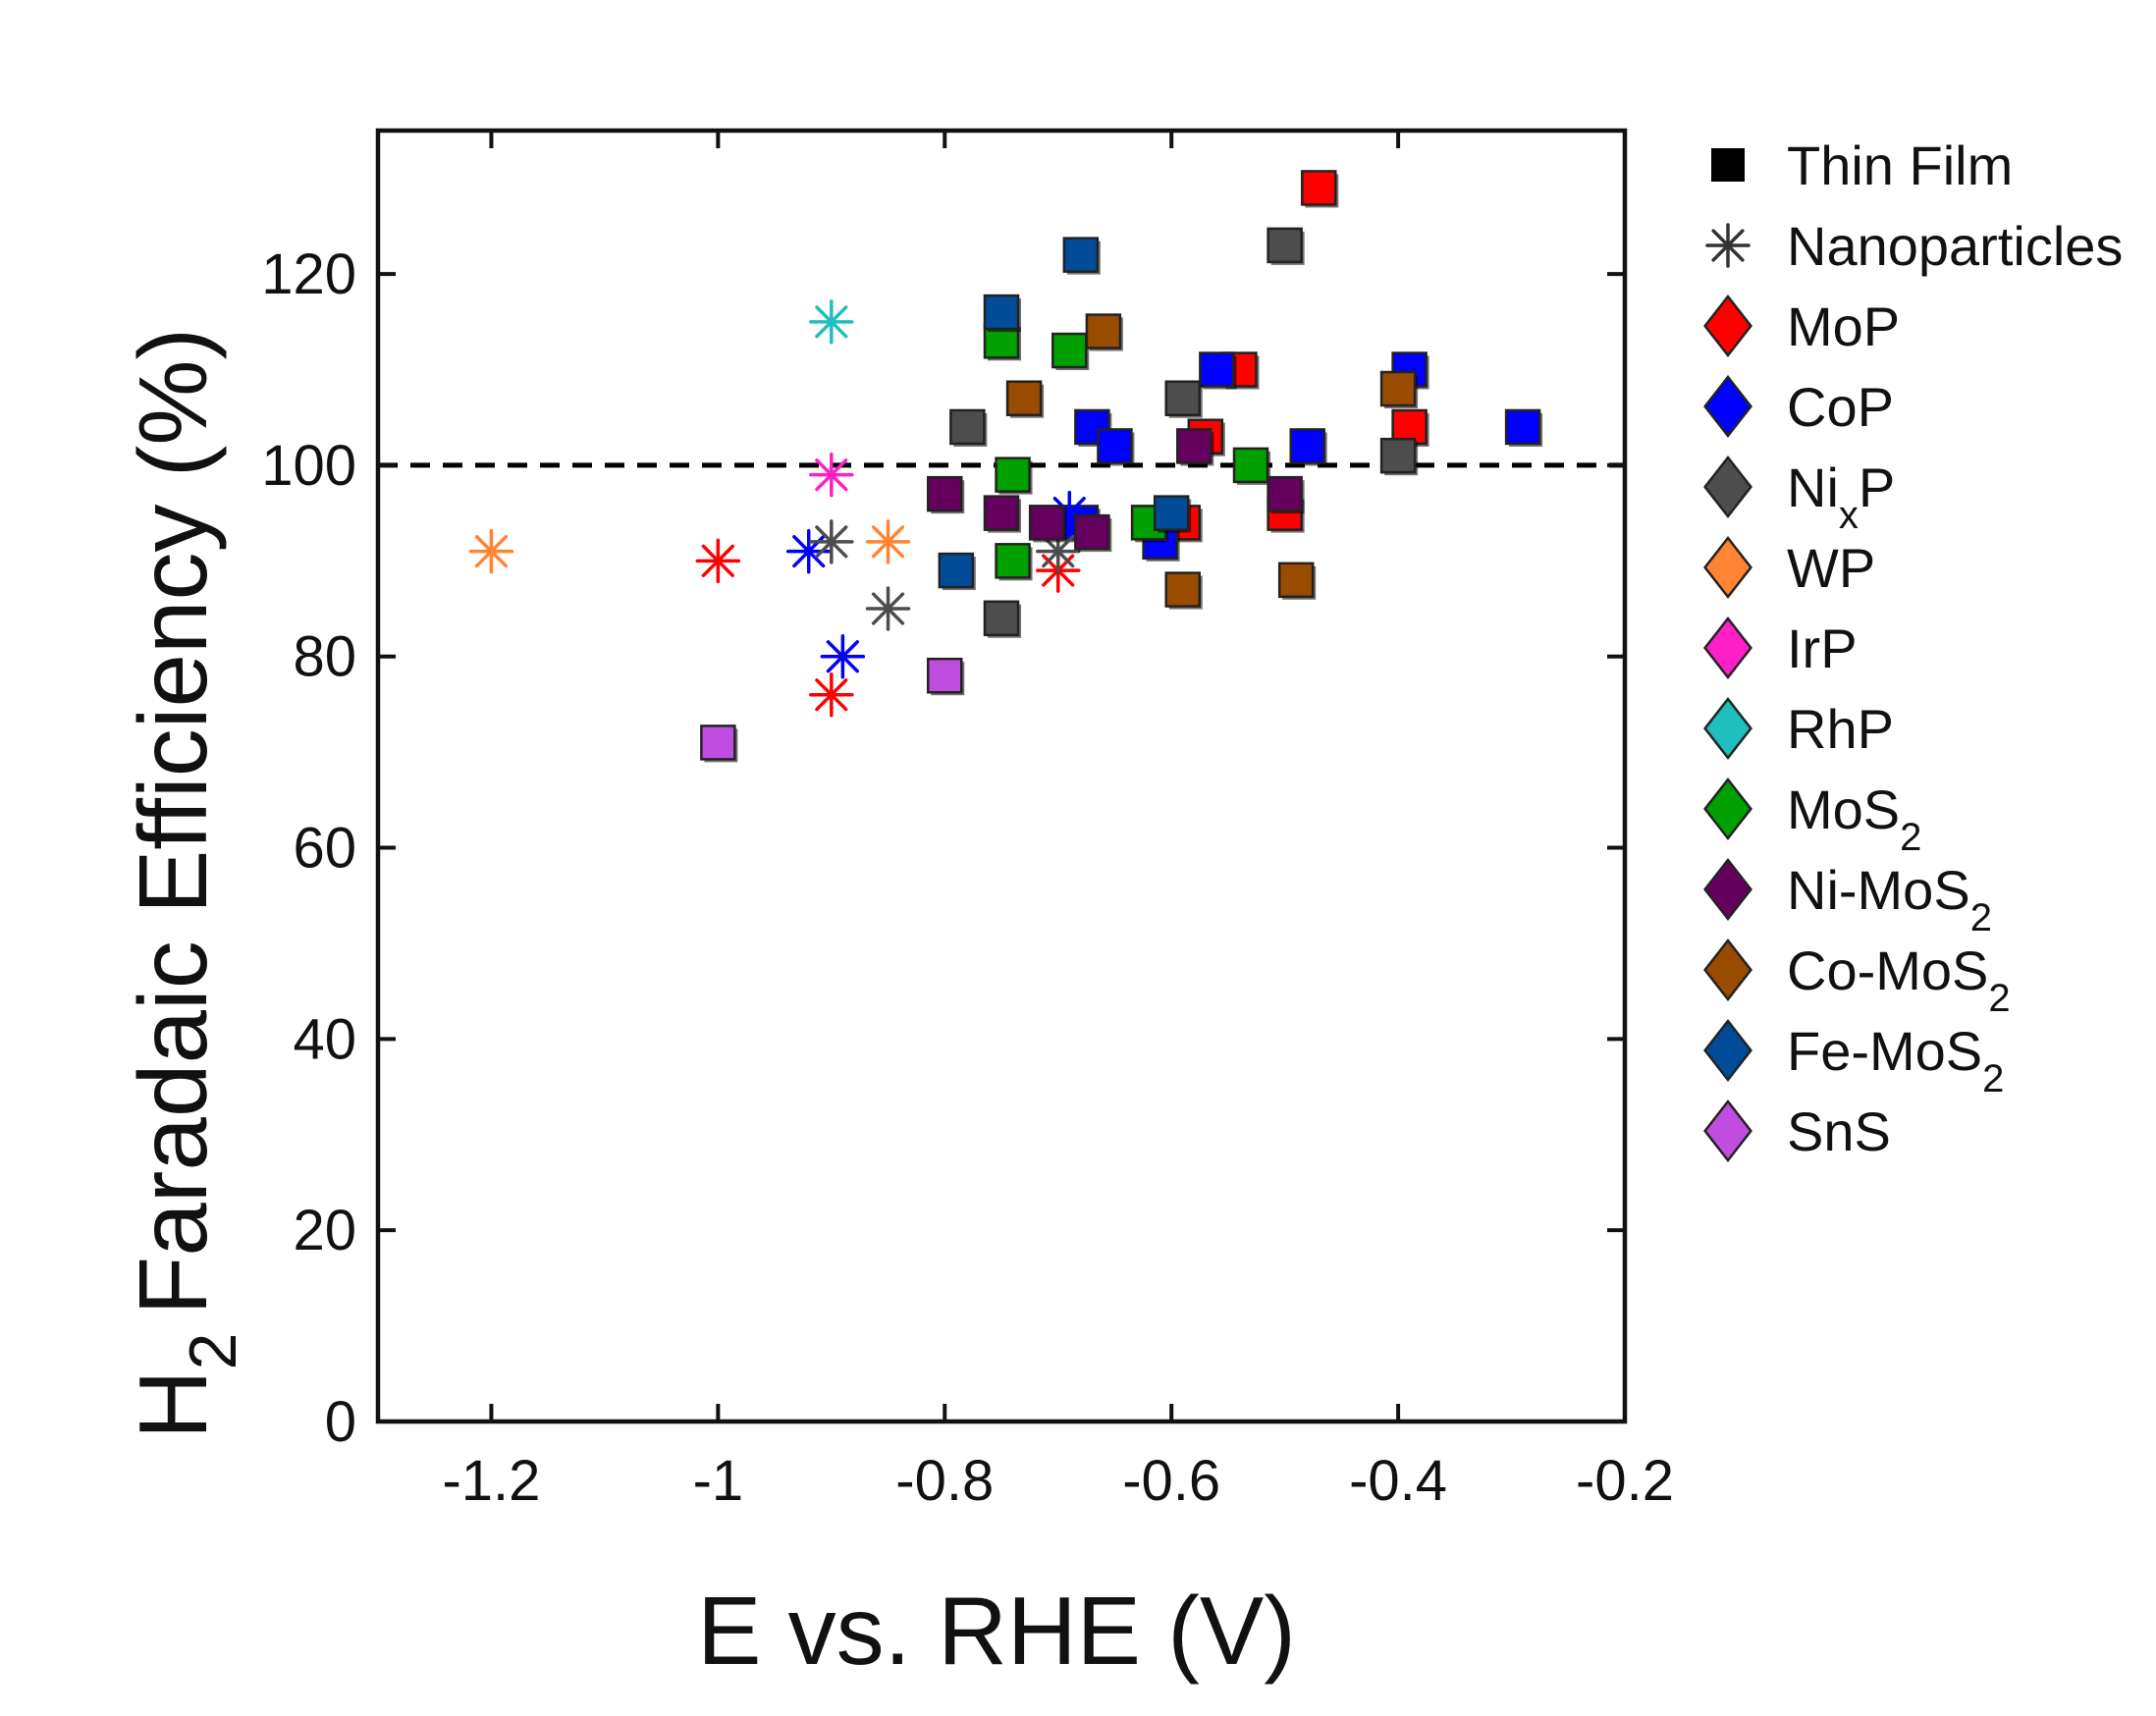 The height and width of the screenshot is (1716, 2156). I want to click on legend-label-main: MoP, so click(1844, 326).